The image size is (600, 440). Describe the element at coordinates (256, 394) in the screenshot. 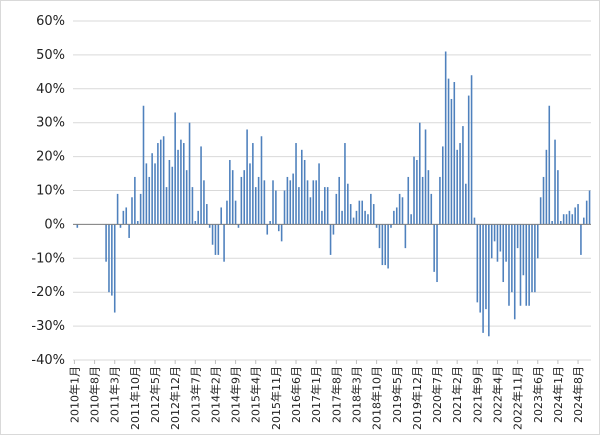

I see `x-tick-label: 2015年4月` at that location.